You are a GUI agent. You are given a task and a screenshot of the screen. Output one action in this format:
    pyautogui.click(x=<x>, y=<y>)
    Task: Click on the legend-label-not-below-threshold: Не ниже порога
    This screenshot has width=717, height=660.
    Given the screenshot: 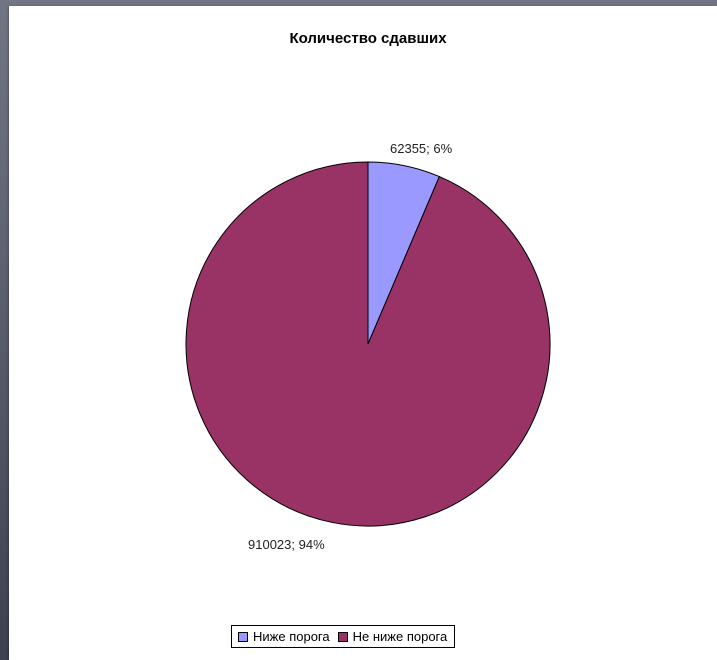 What is the action you would take?
    pyautogui.click(x=400, y=636)
    